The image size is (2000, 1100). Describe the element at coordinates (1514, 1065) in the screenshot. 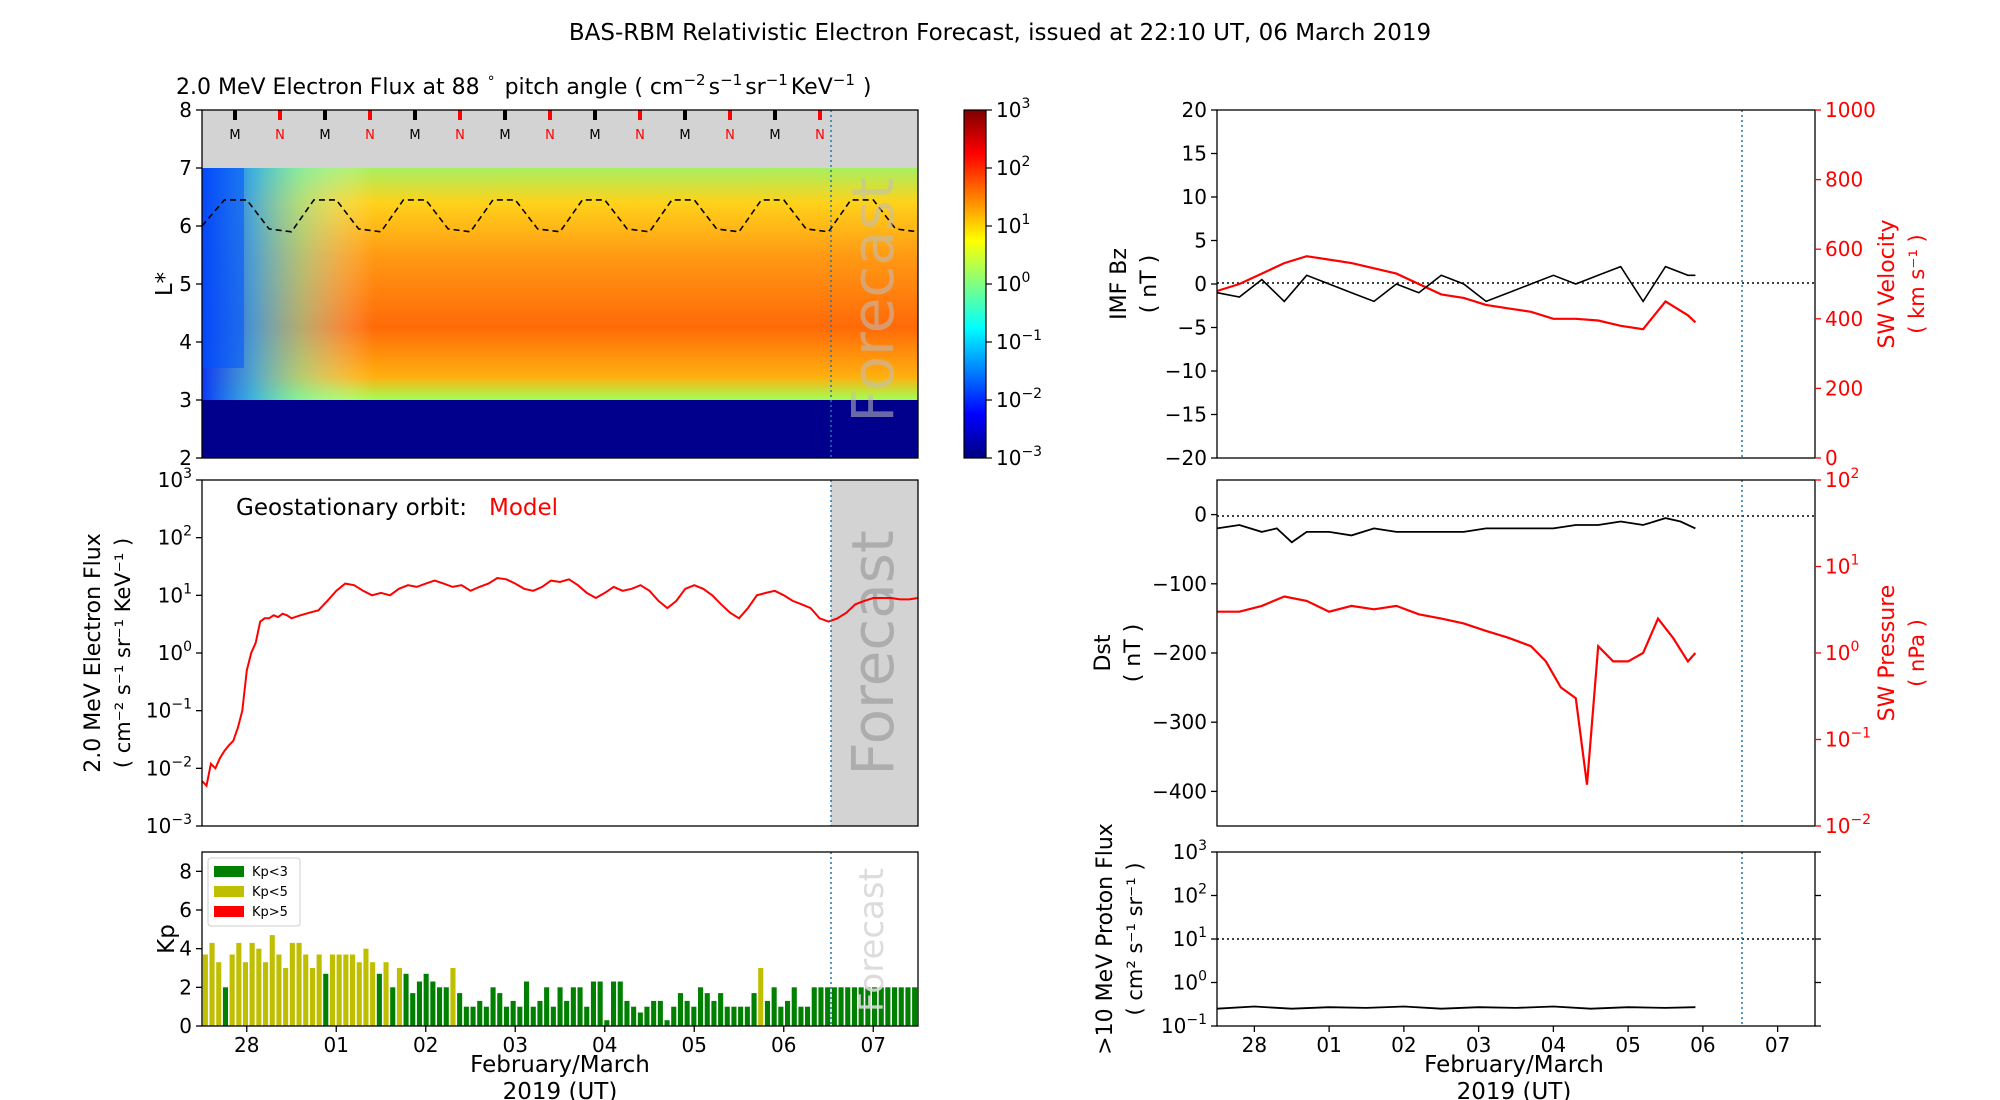

I see `right-xlabel-1: February/March` at that location.